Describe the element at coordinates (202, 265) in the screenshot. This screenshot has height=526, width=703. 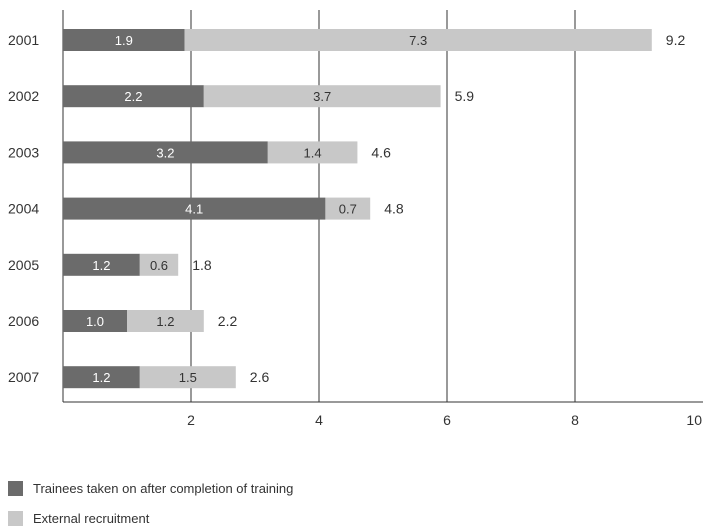
I see `total-label-2005: 1.8` at that location.